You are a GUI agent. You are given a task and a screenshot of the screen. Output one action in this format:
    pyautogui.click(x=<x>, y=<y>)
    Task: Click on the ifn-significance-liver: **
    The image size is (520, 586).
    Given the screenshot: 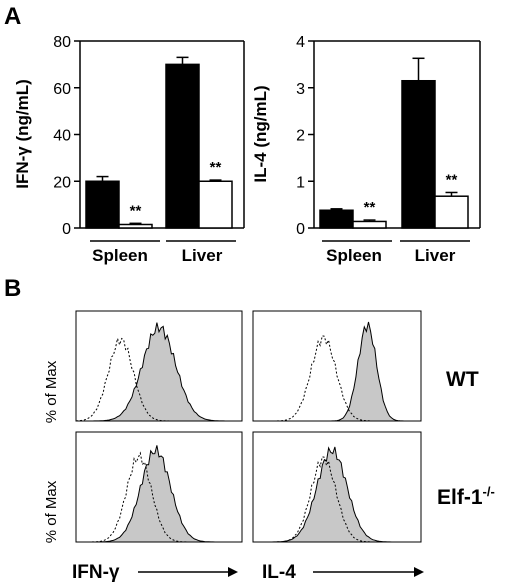 What is the action you would take?
    pyautogui.click(x=216, y=167)
    